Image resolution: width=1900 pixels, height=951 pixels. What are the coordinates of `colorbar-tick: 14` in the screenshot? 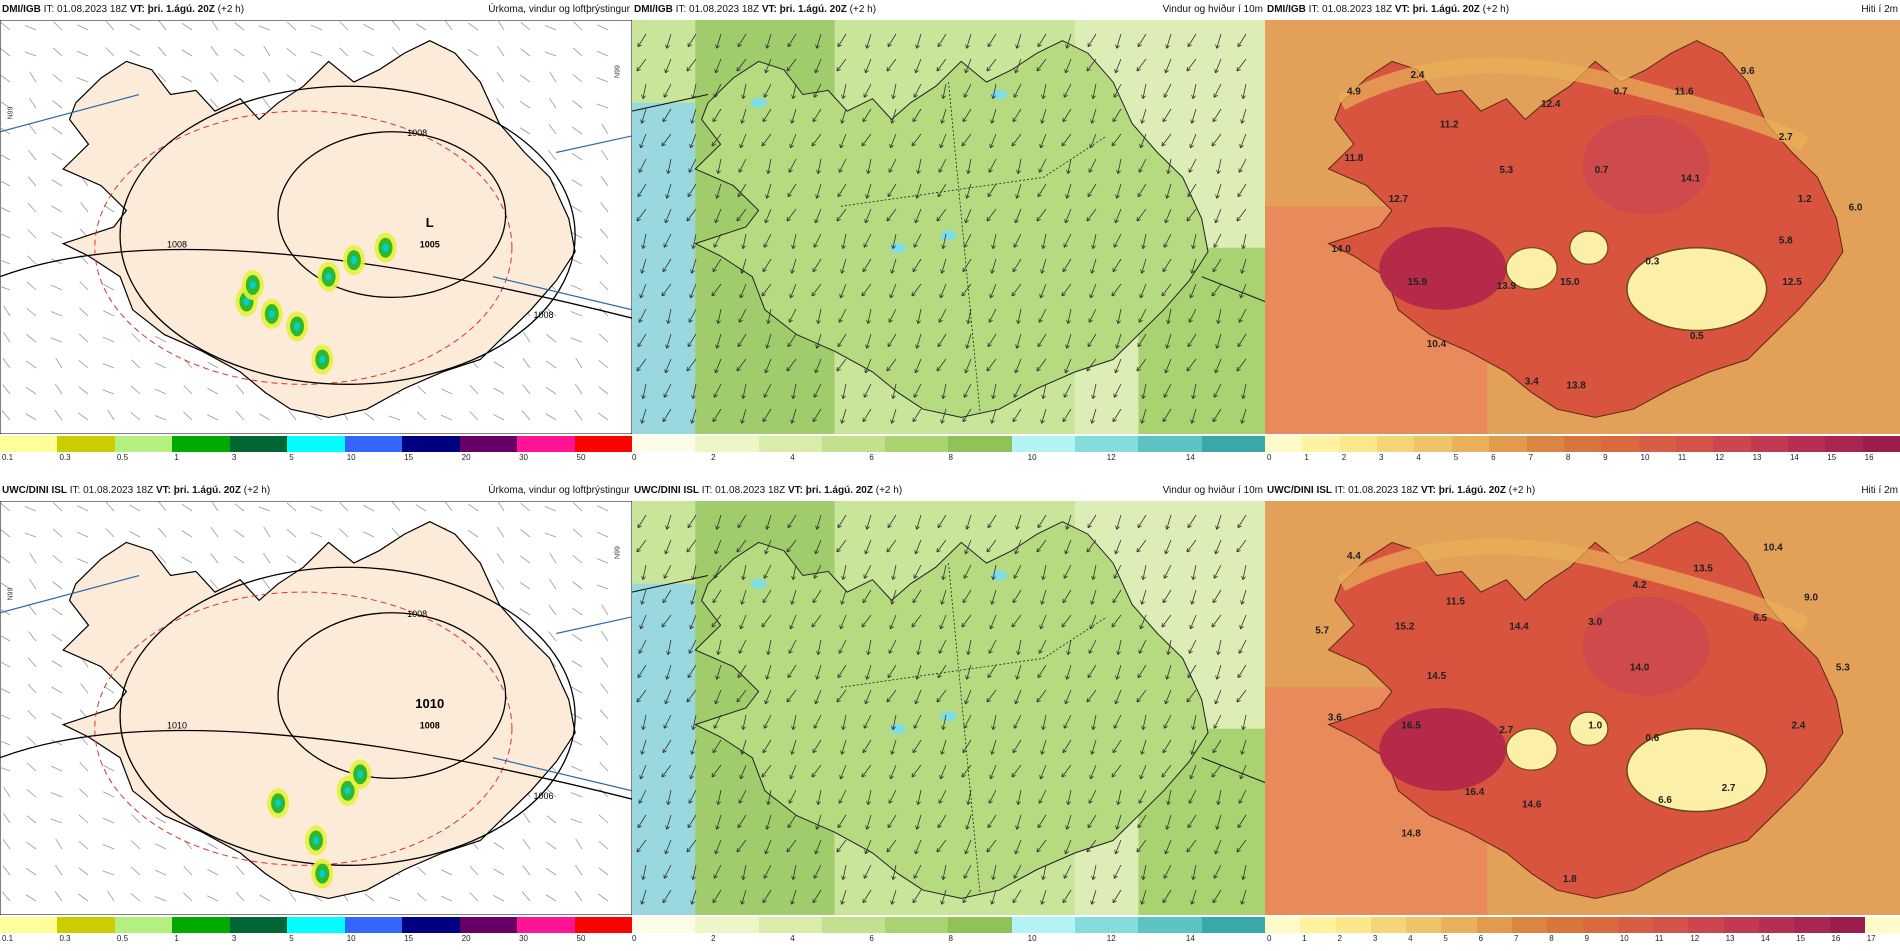 It's located at (1794, 457).